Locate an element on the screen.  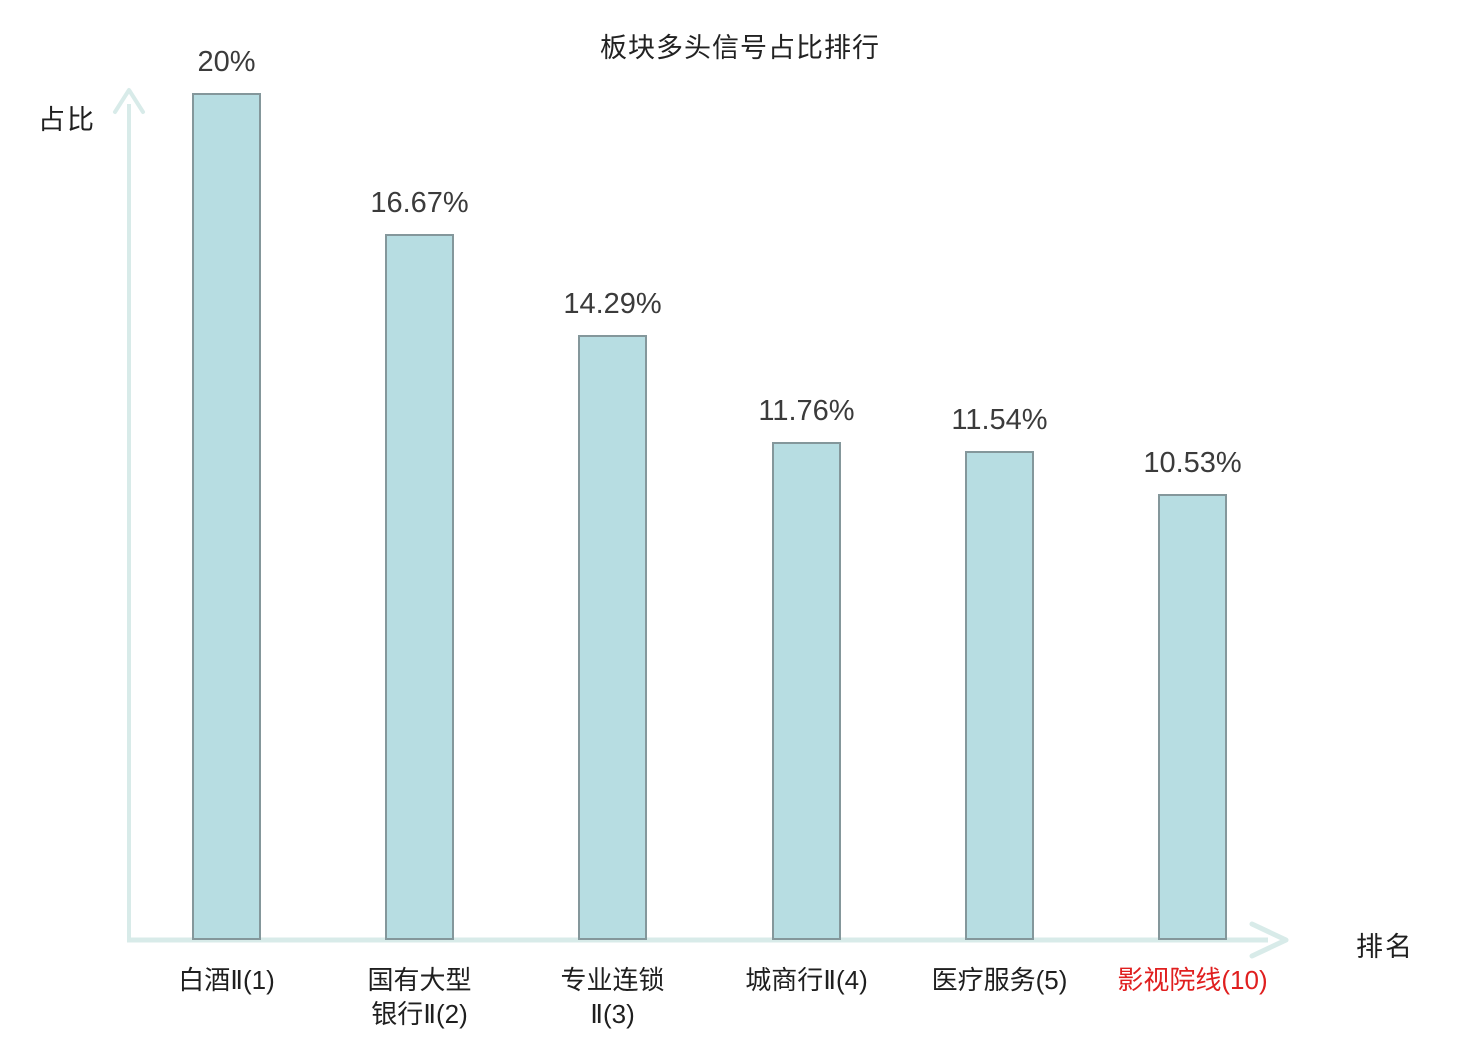
bar-value-label: 14.29% is located at coordinates (612, 304).